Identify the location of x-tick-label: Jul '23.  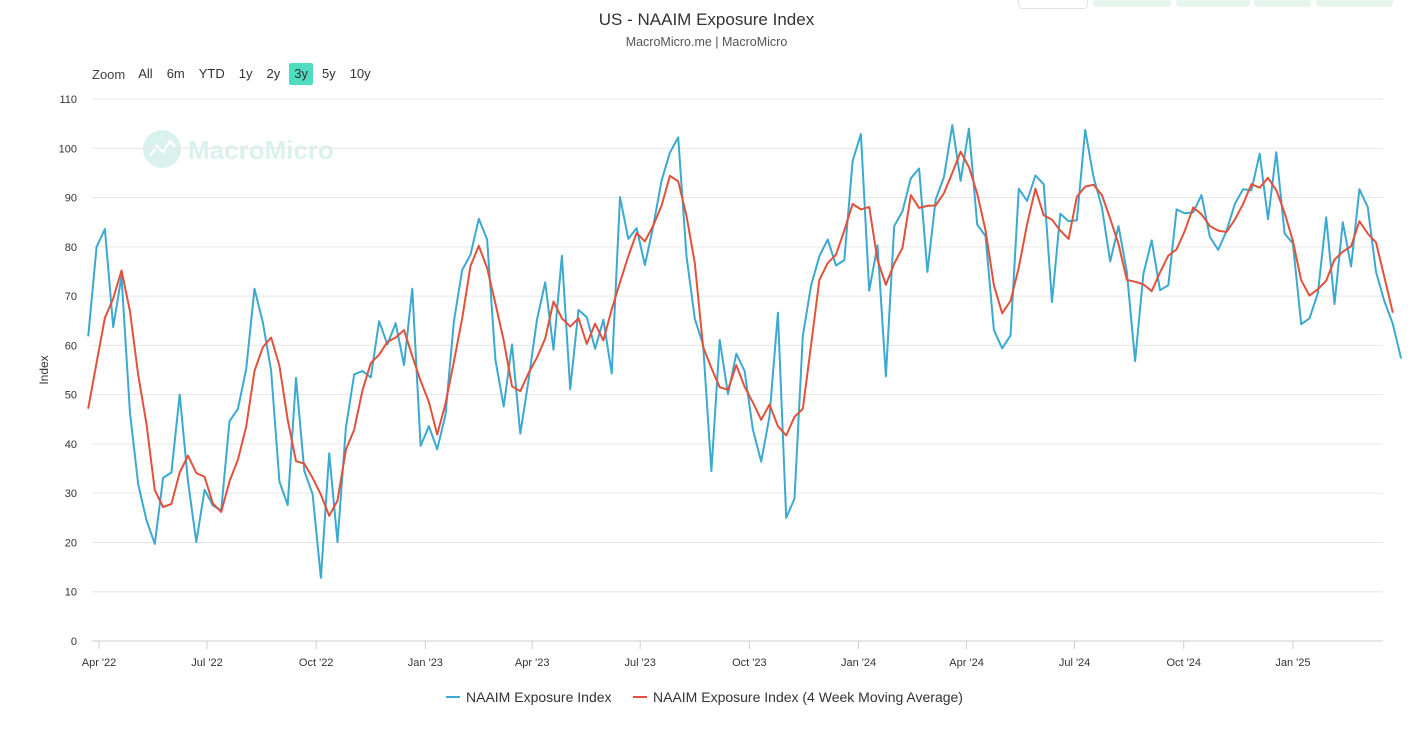
(639, 663).